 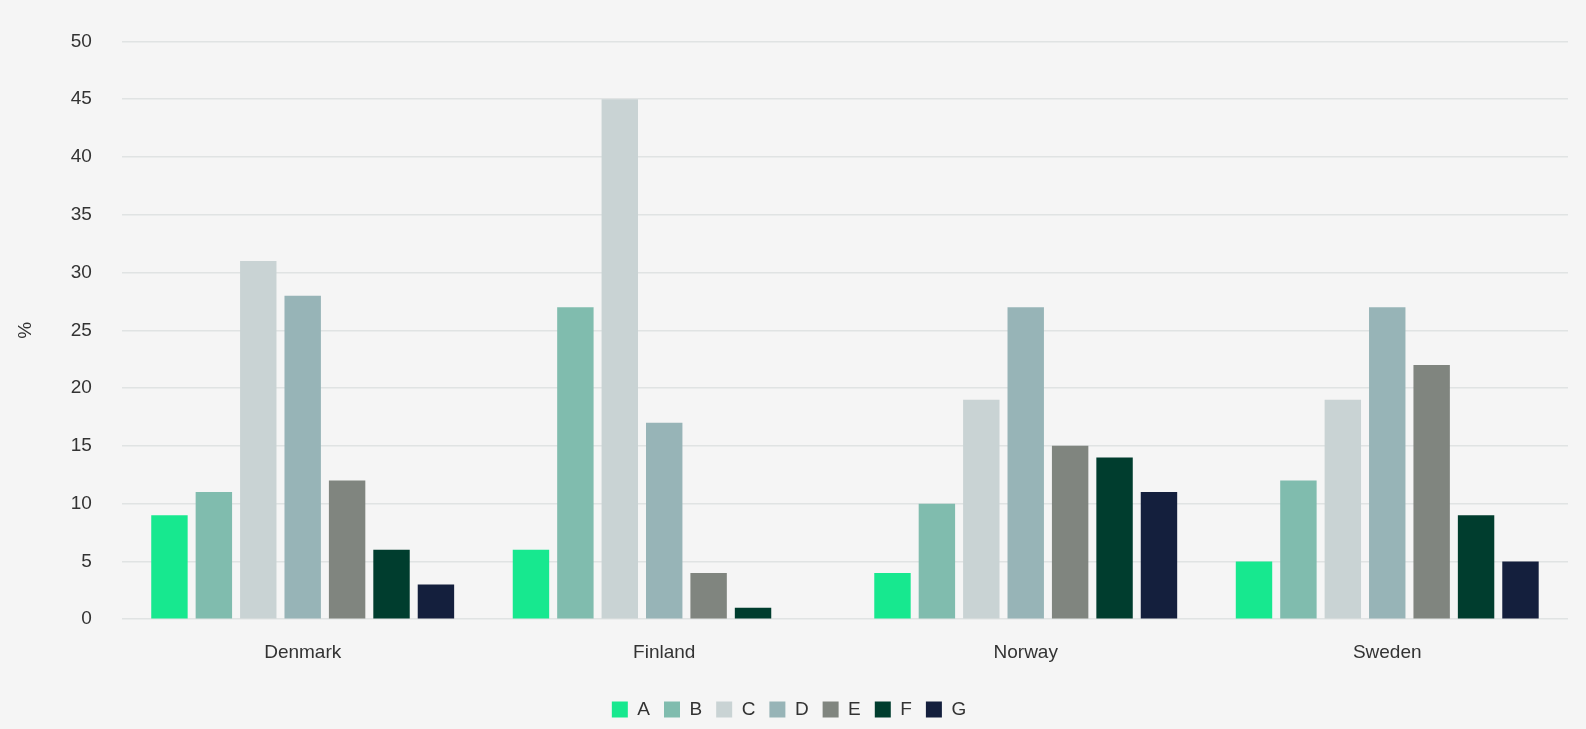 I want to click on y-tick-label: 20, so click(x=81, y=387).